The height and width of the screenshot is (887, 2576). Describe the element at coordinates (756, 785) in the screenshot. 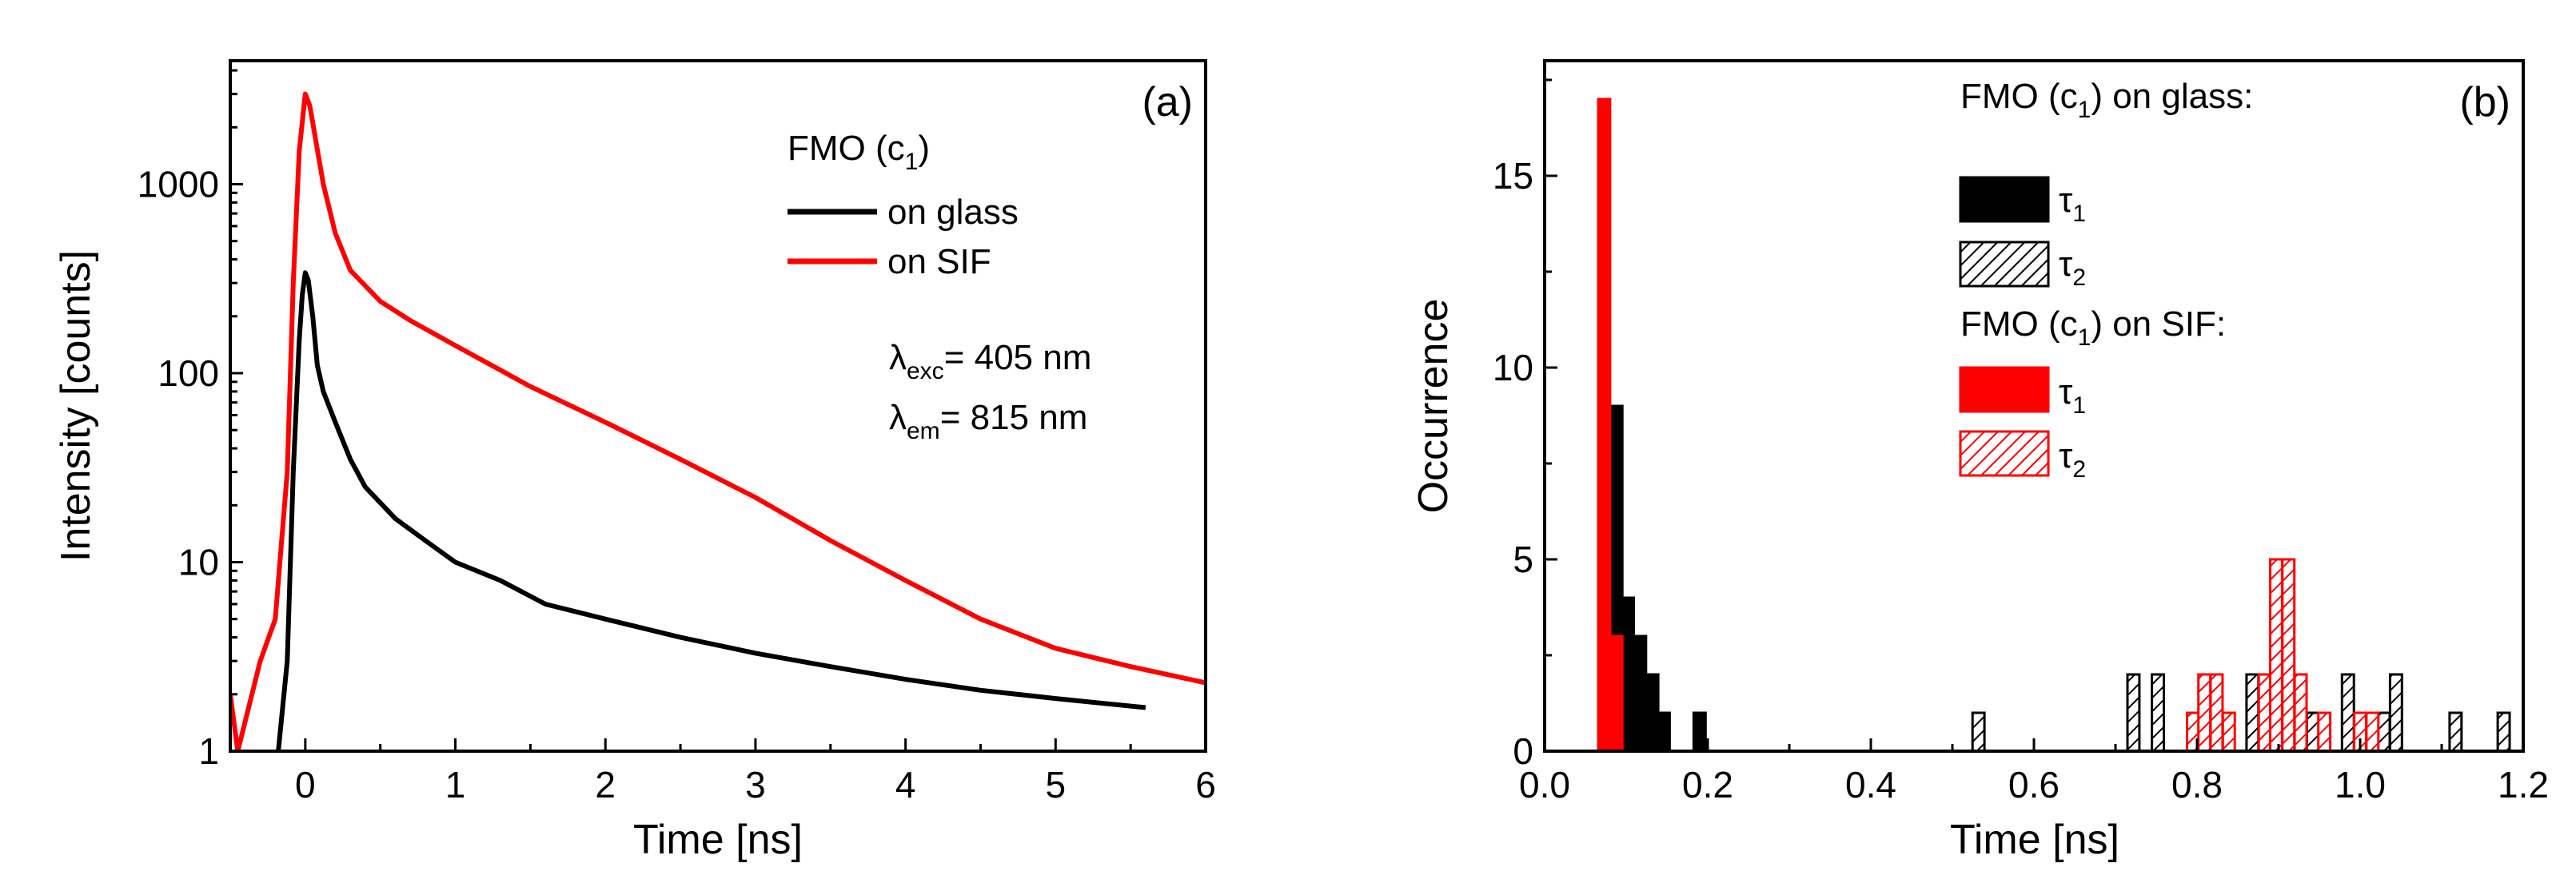

I see `x-tick-label: 3` at that location.